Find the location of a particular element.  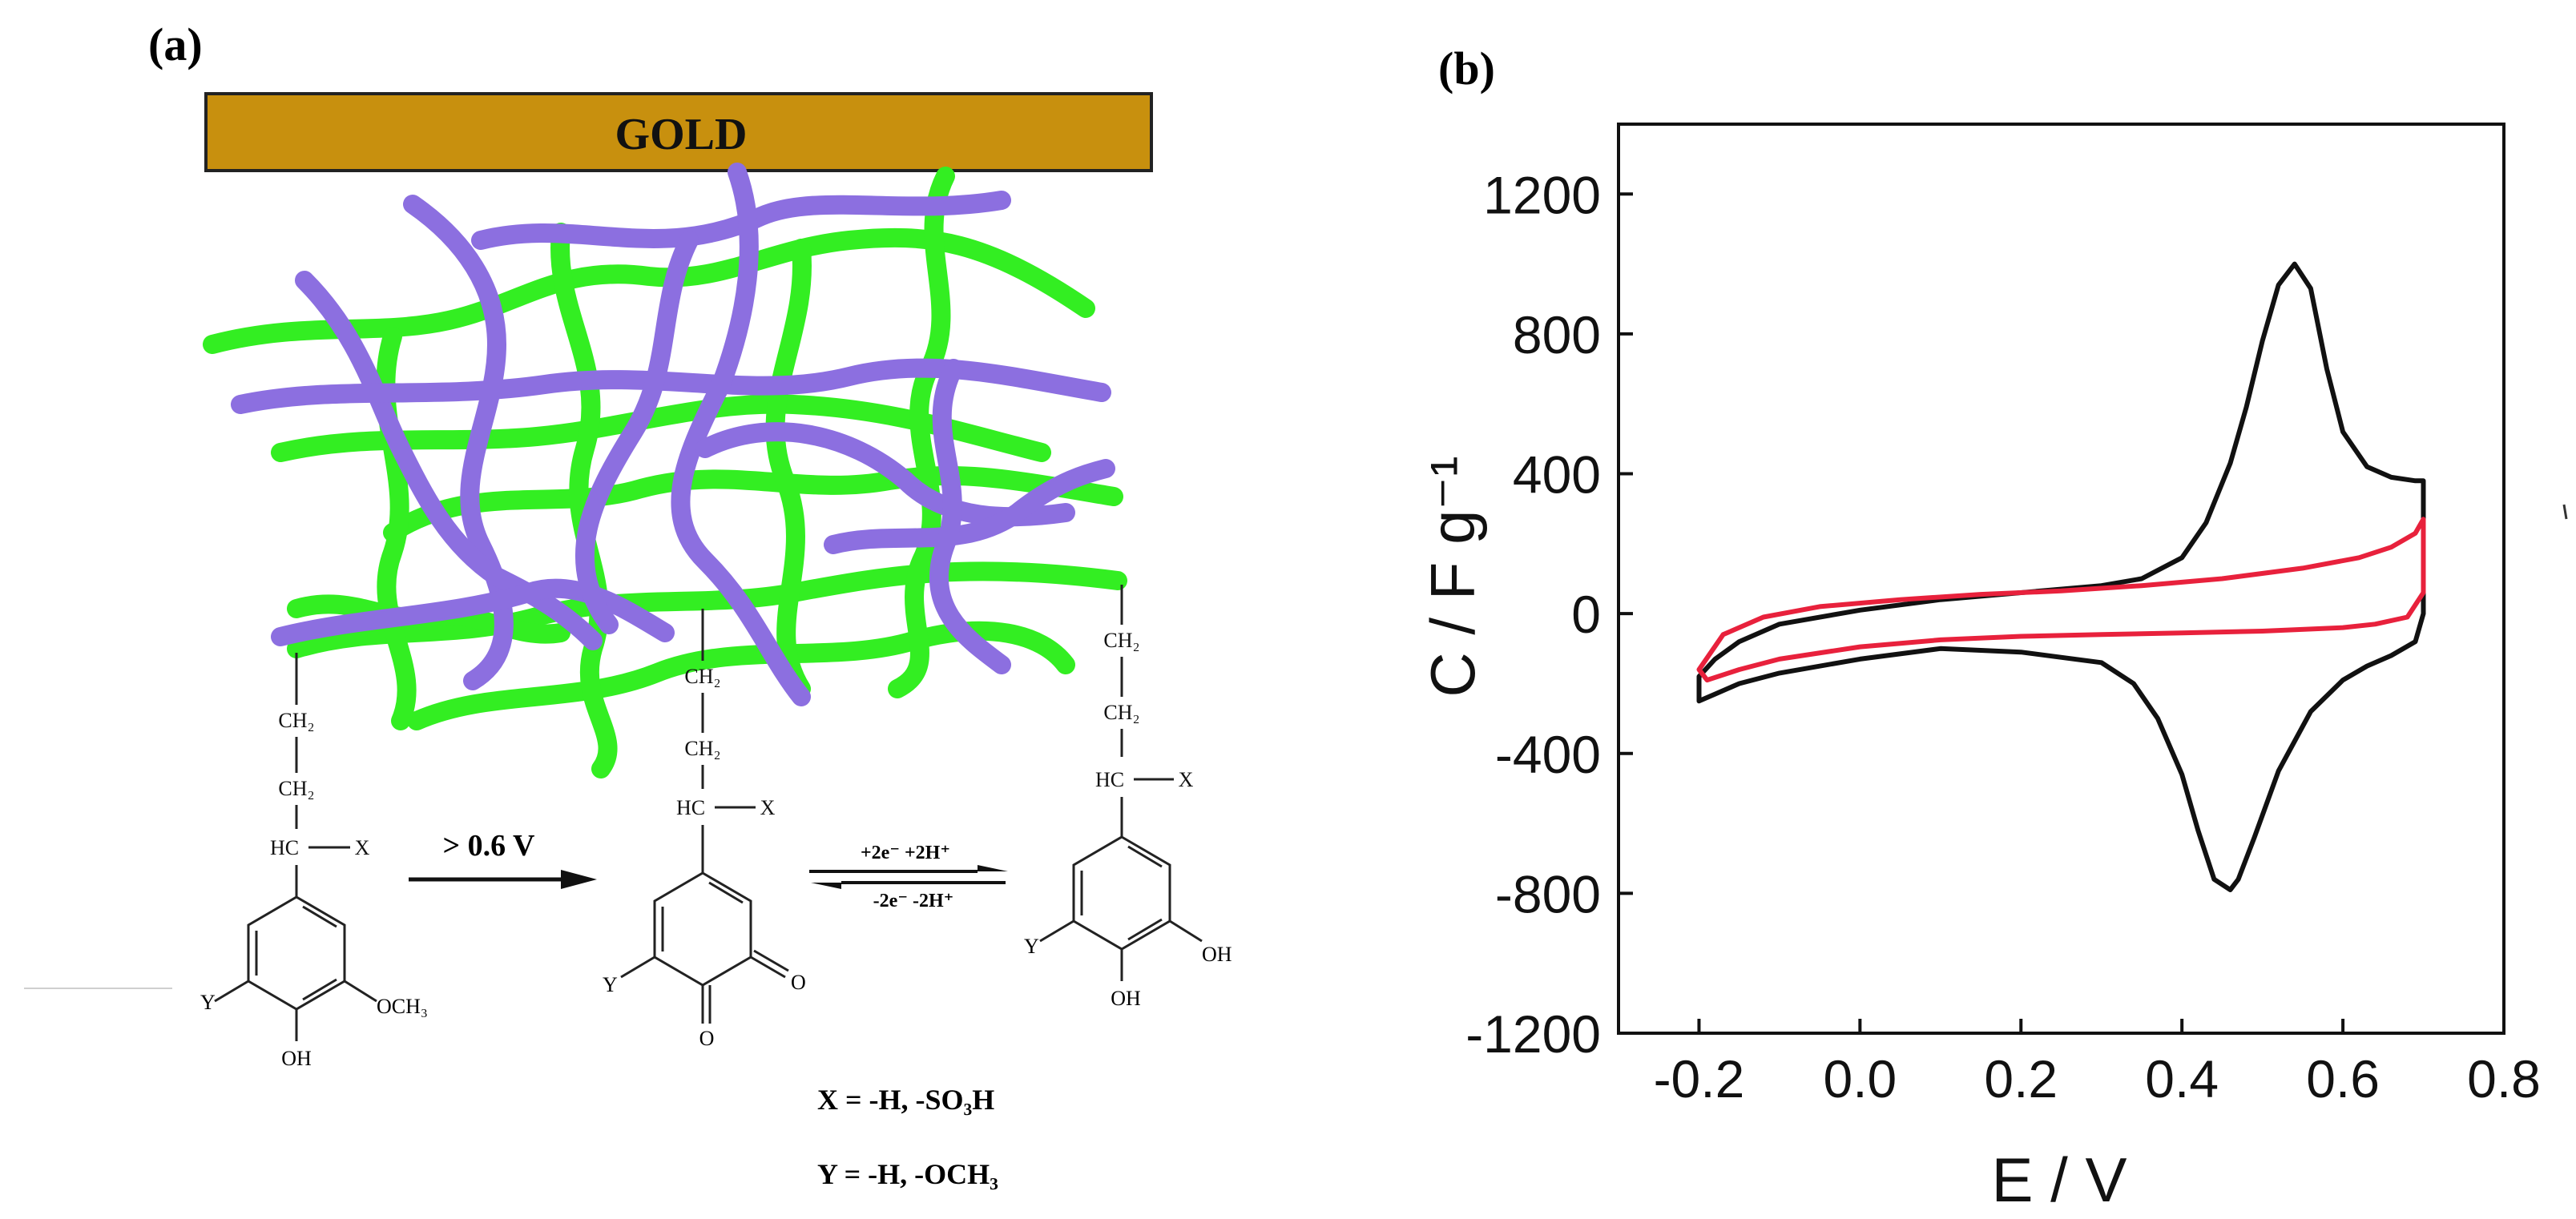

redox-equilibrium-arrows: +2e⁻ +2H⁺ -2e⁻ -2H⁺ is located at coordinates (908, 877).